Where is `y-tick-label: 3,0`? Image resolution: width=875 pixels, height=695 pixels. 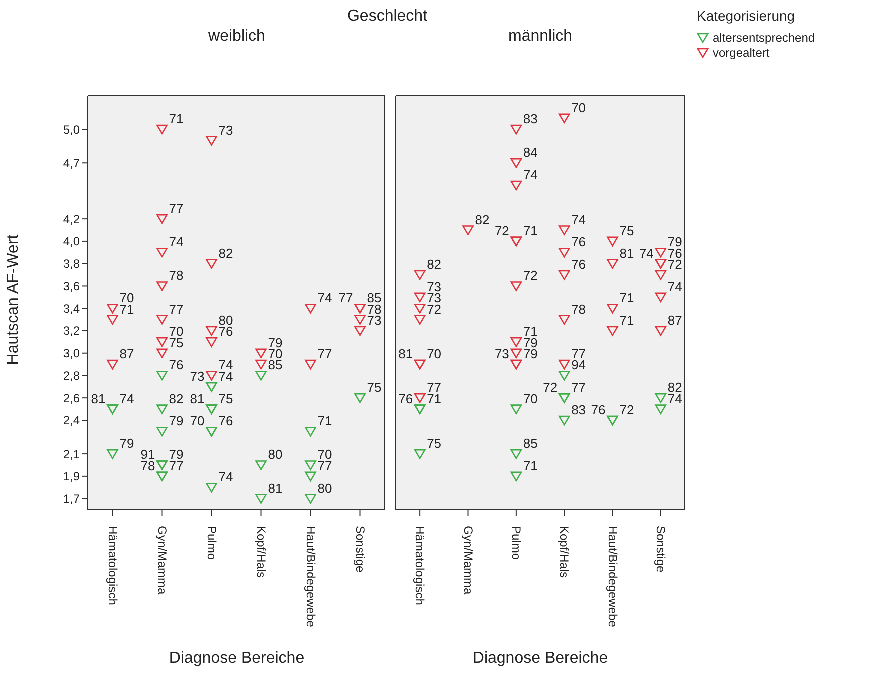 y-tick-label: 3,0 is located at coordinates (71, 353).